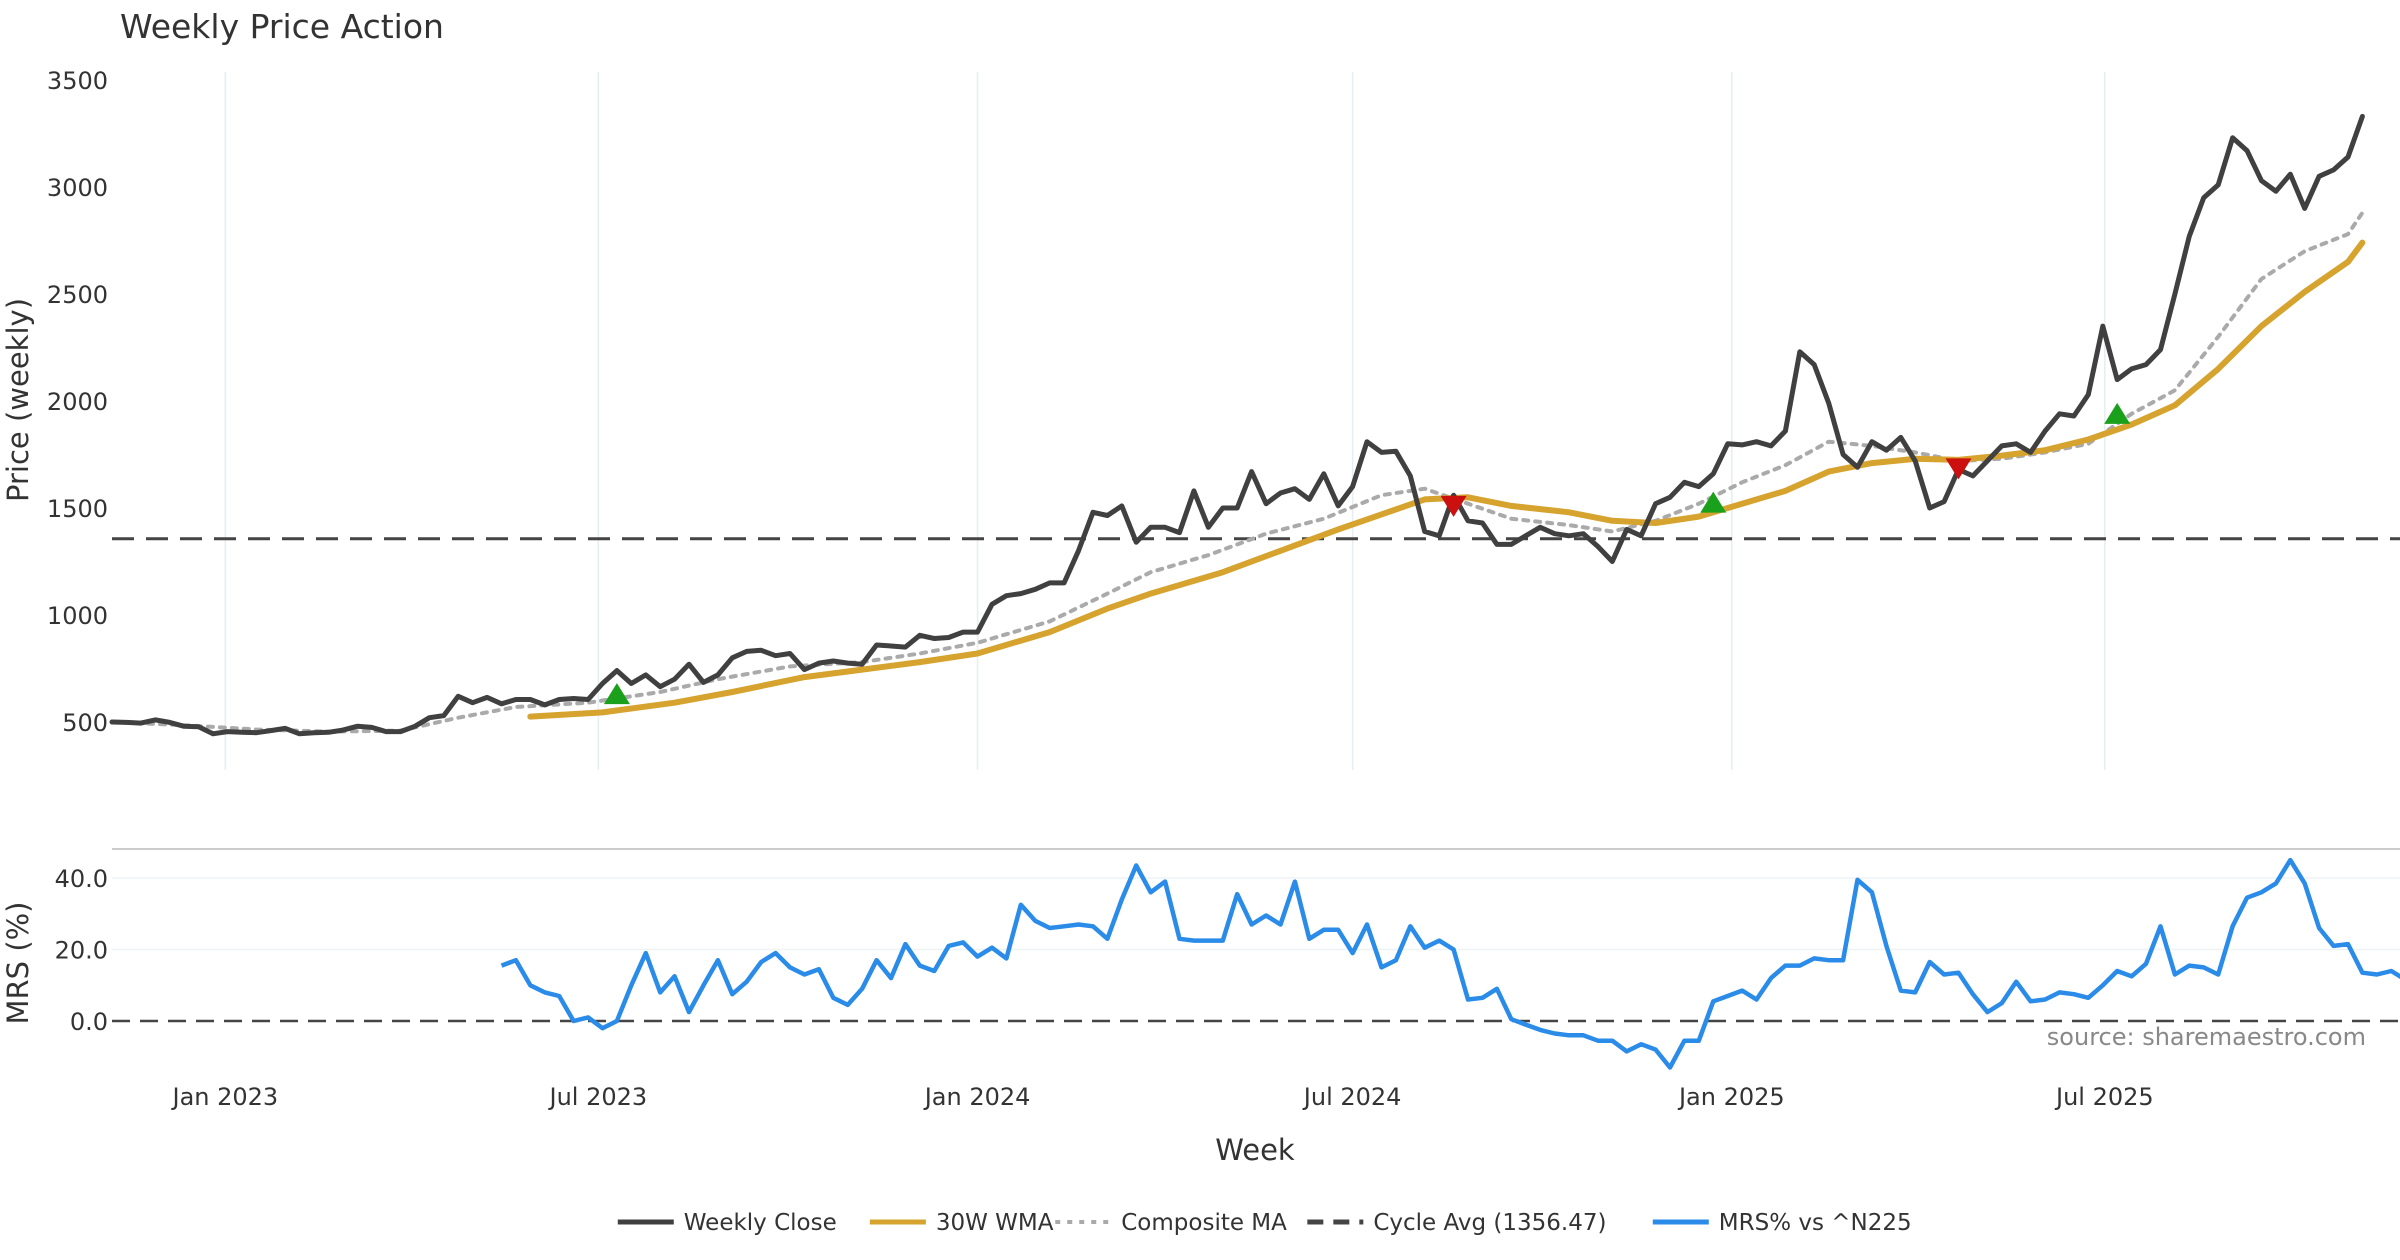  Describe the element at coordinates (77, 188) in the screenshot. I see `price-y-tick-label: 3000` at that location.